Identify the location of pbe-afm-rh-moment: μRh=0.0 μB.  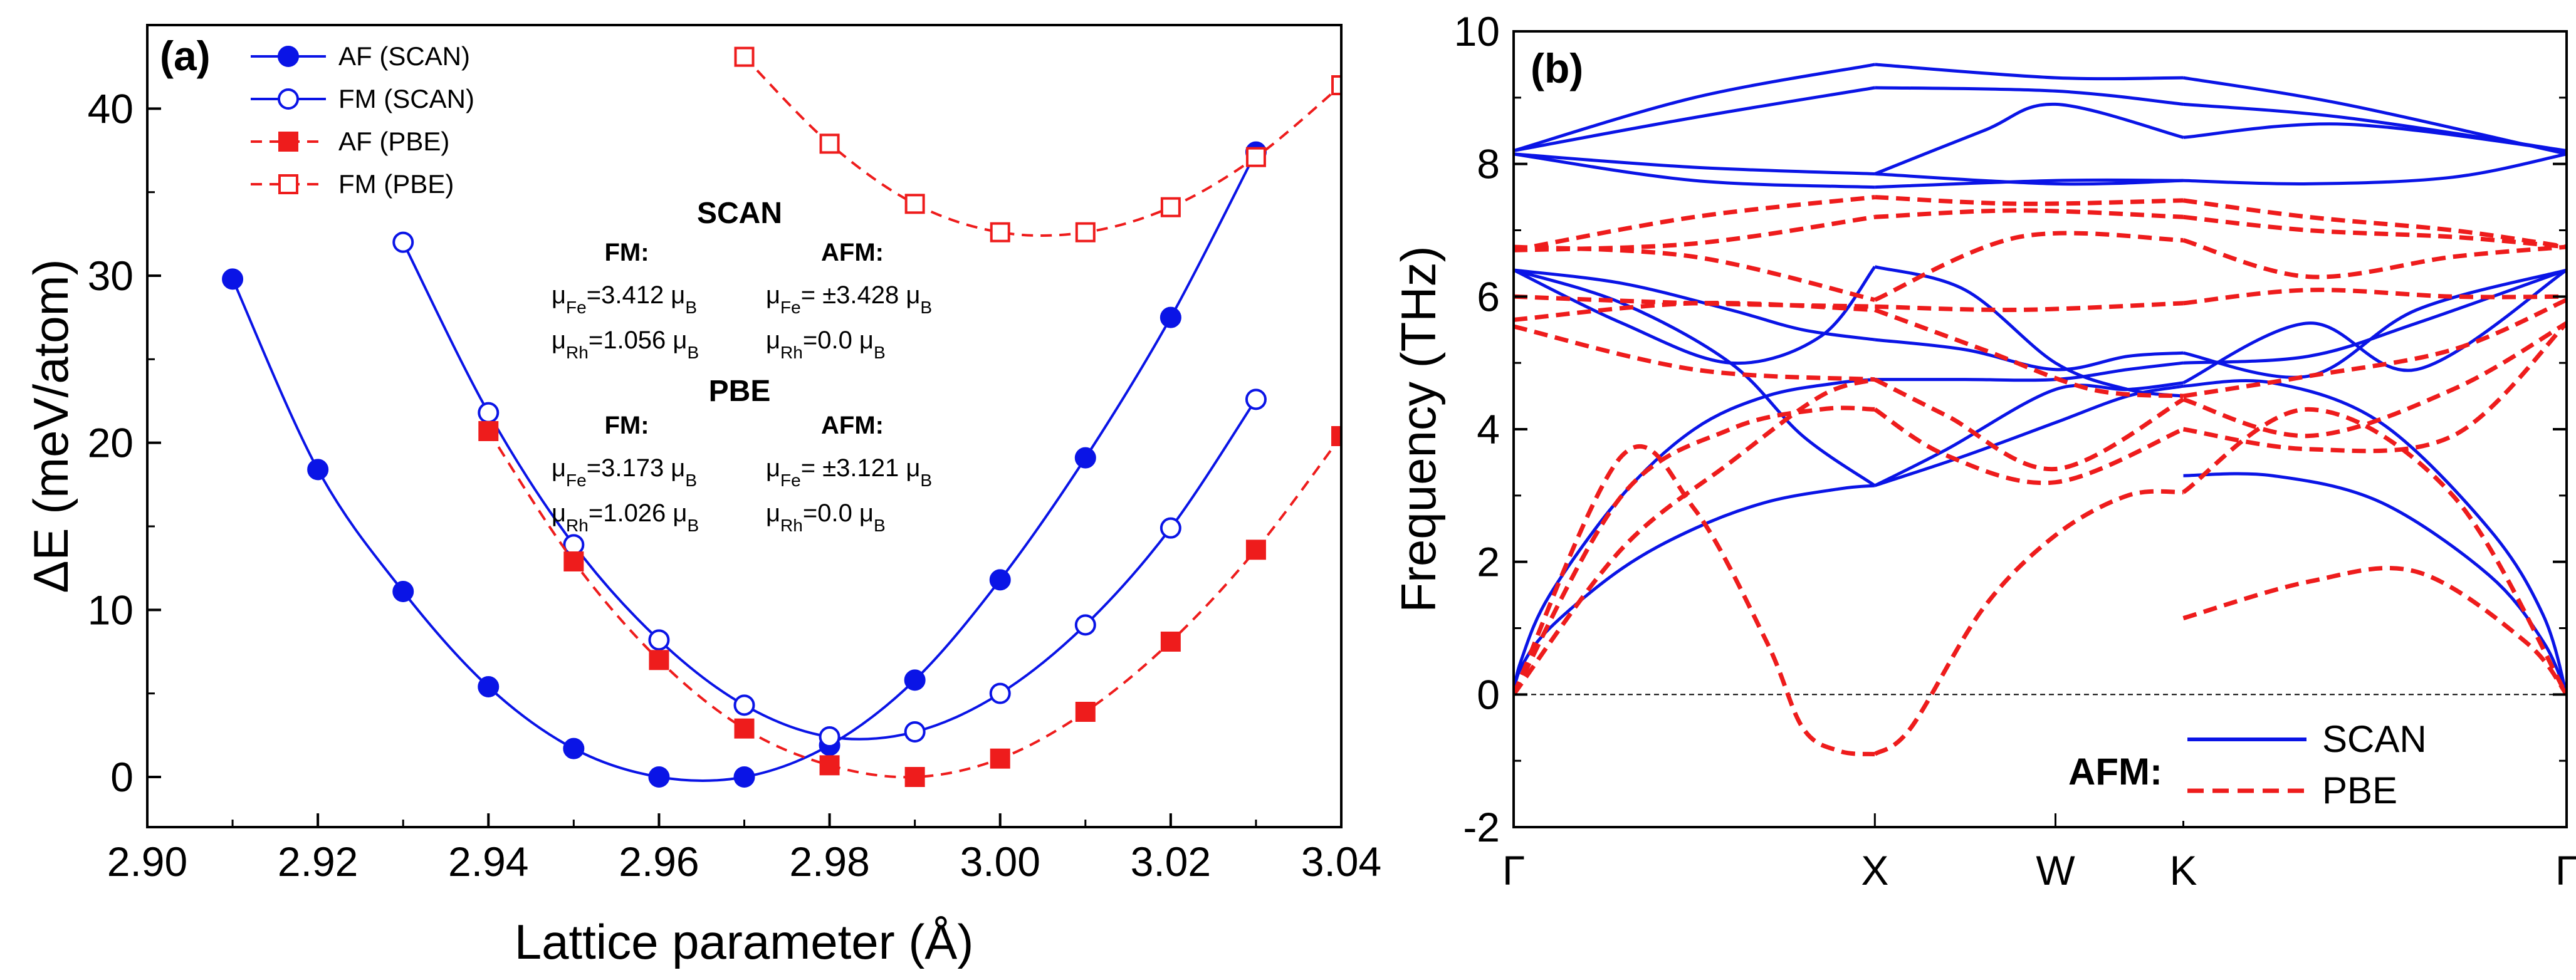
(826, 517).